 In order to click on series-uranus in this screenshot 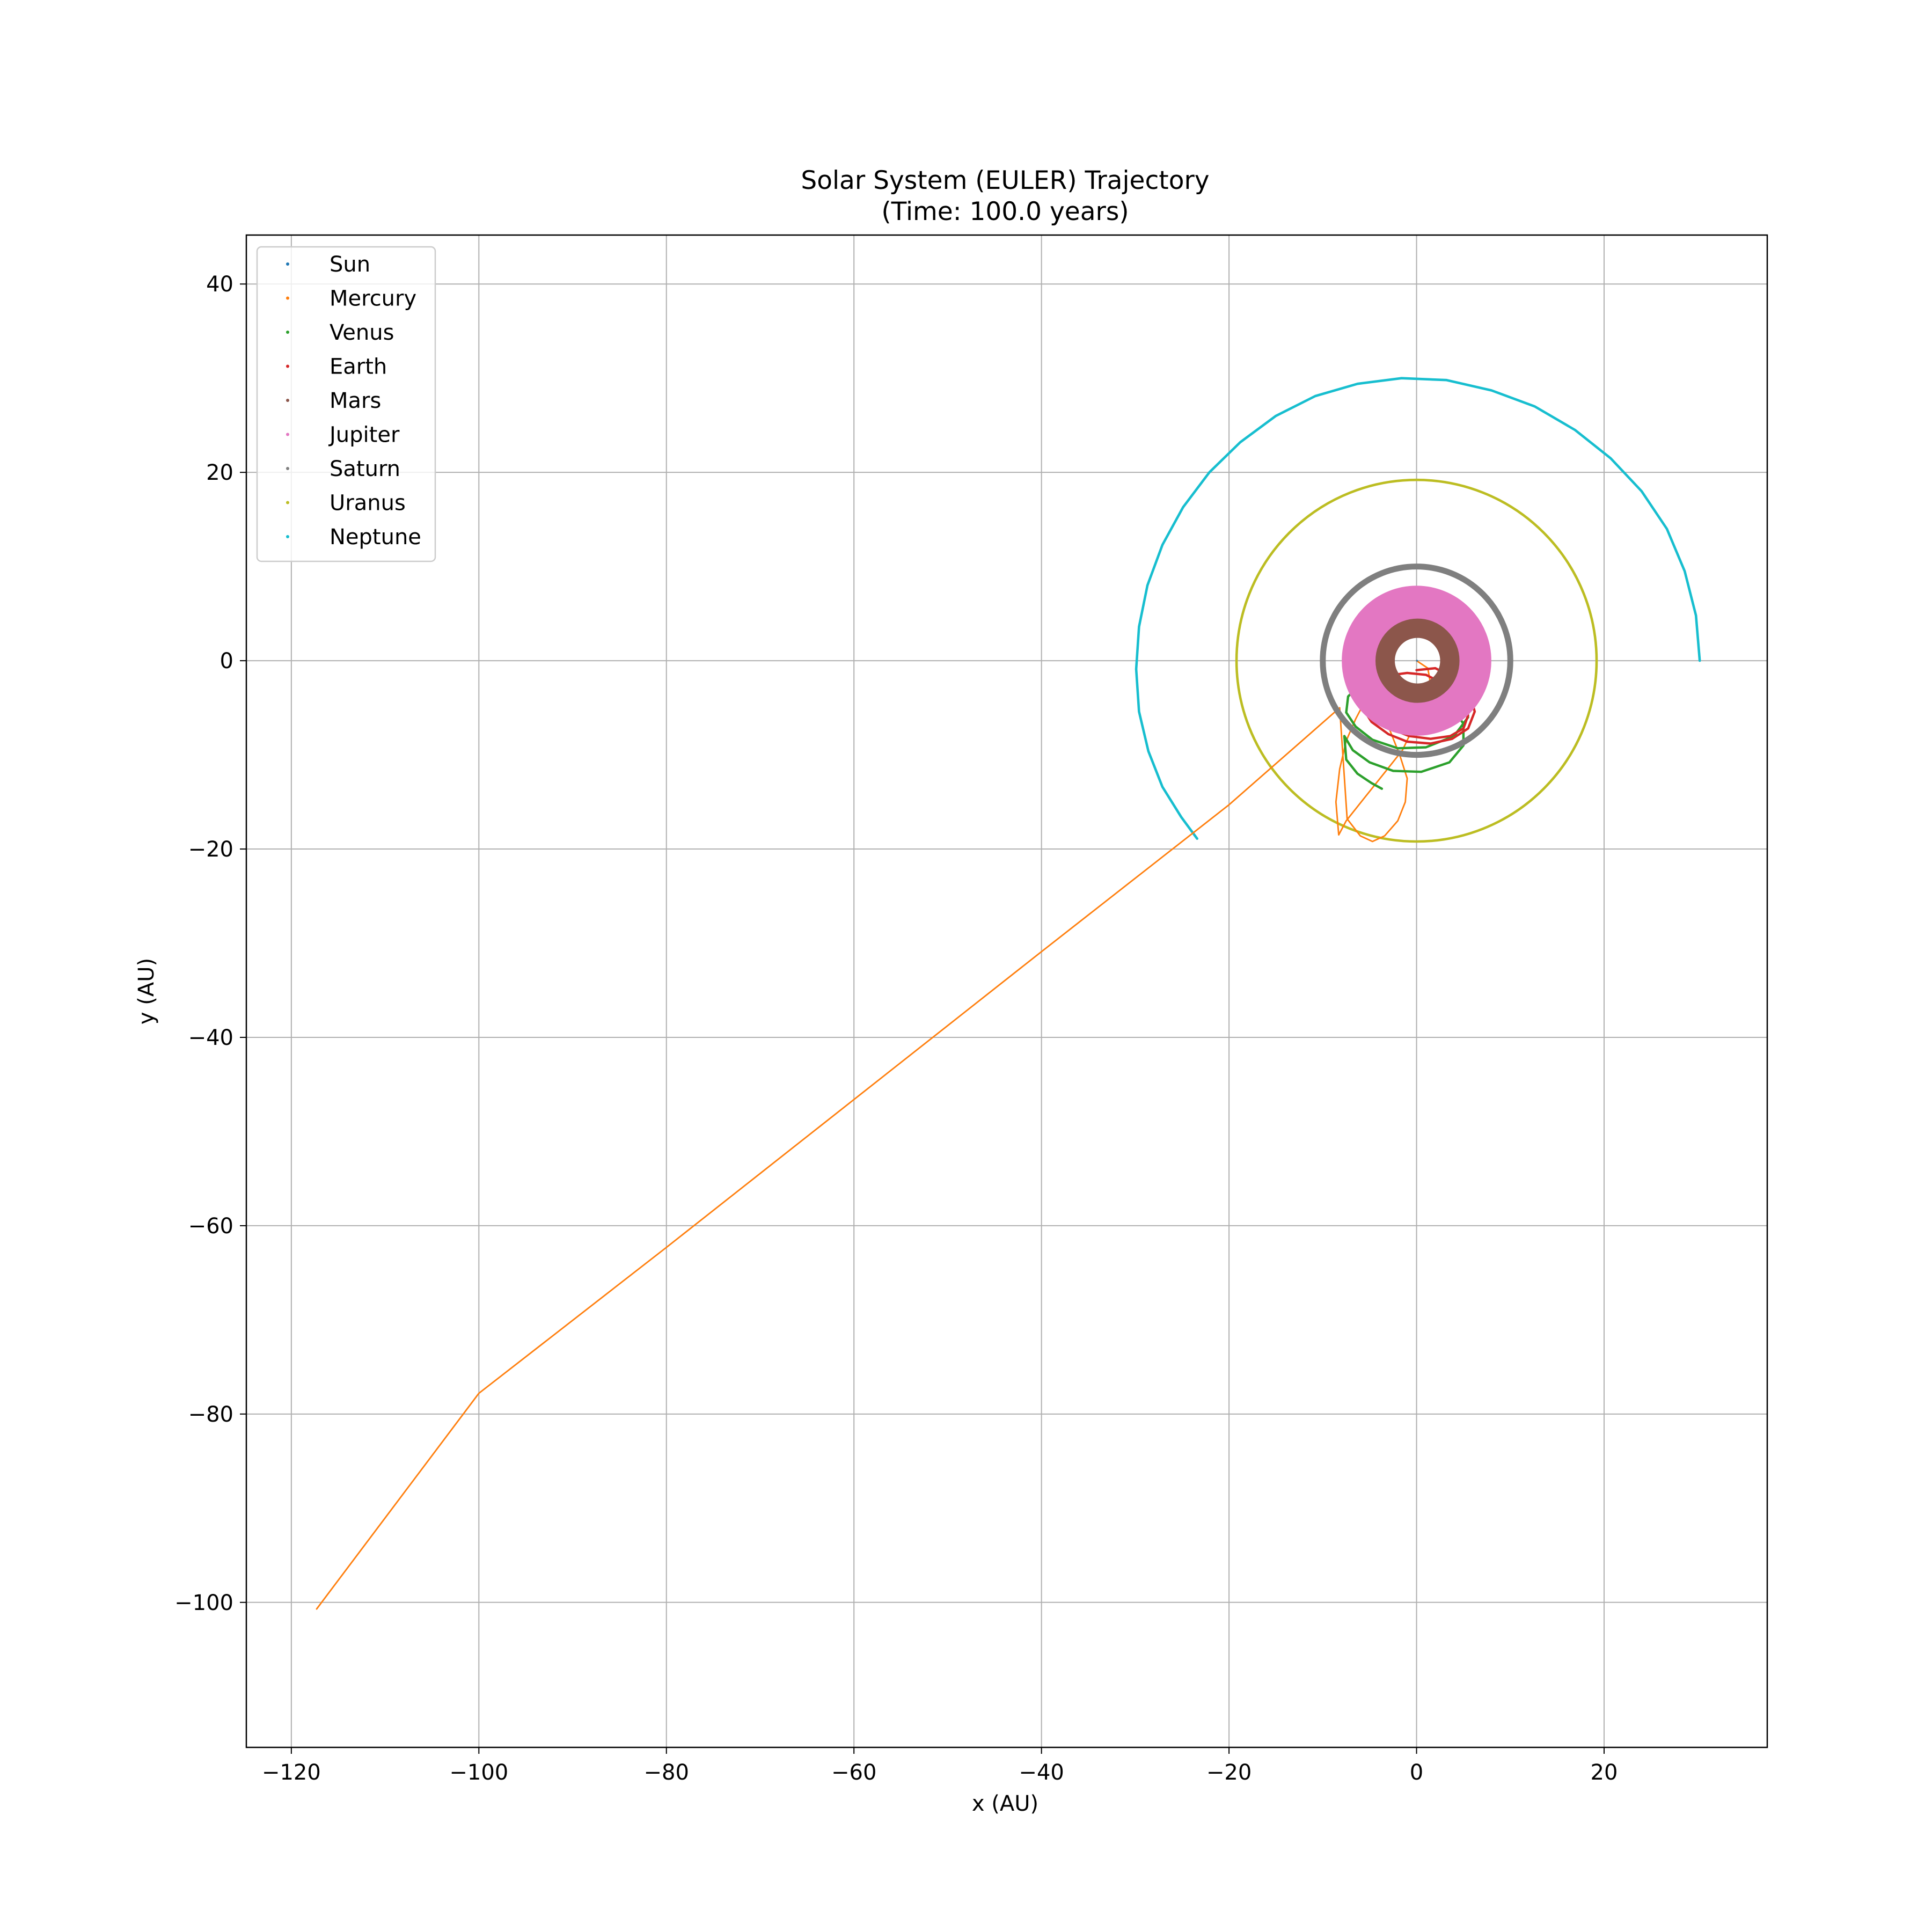, I will do `click(1416, 660)`.